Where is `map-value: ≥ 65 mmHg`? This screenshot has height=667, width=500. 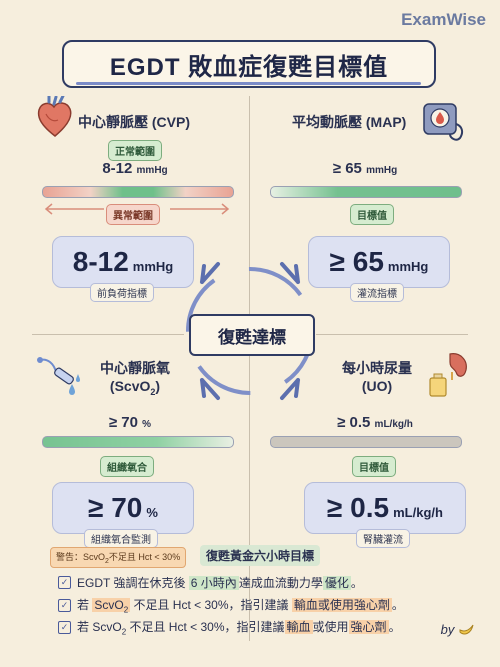
map-value: ≥ 65 mmHg is located at coordinates (365, 168).